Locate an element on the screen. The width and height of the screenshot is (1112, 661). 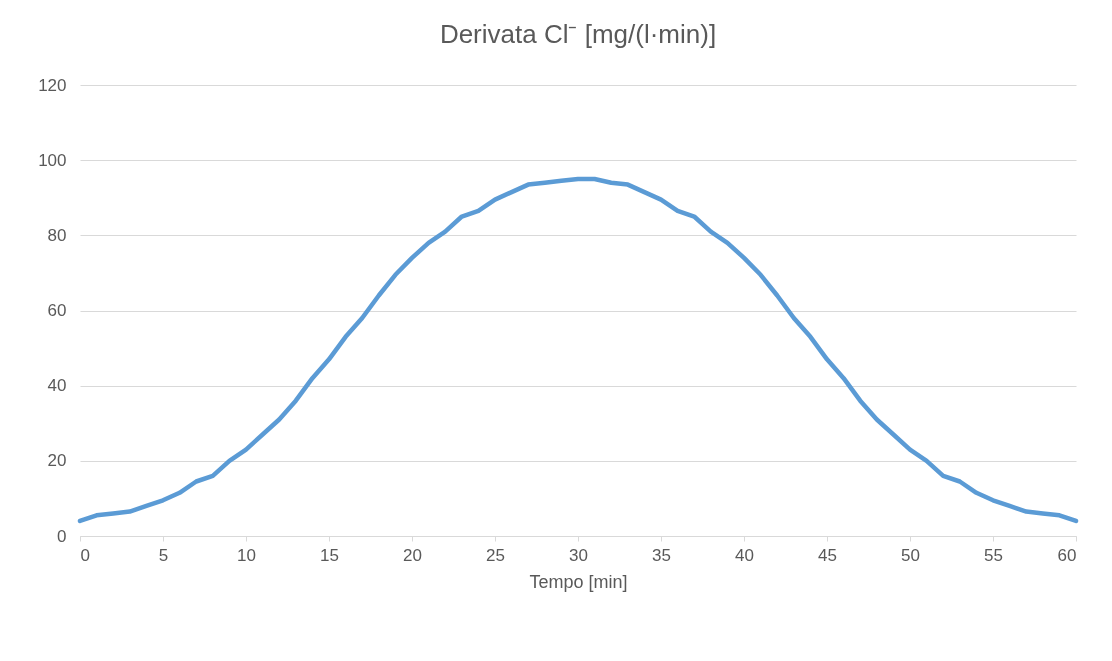
y-tick-label: 20 is located at coordinates (57, 461).